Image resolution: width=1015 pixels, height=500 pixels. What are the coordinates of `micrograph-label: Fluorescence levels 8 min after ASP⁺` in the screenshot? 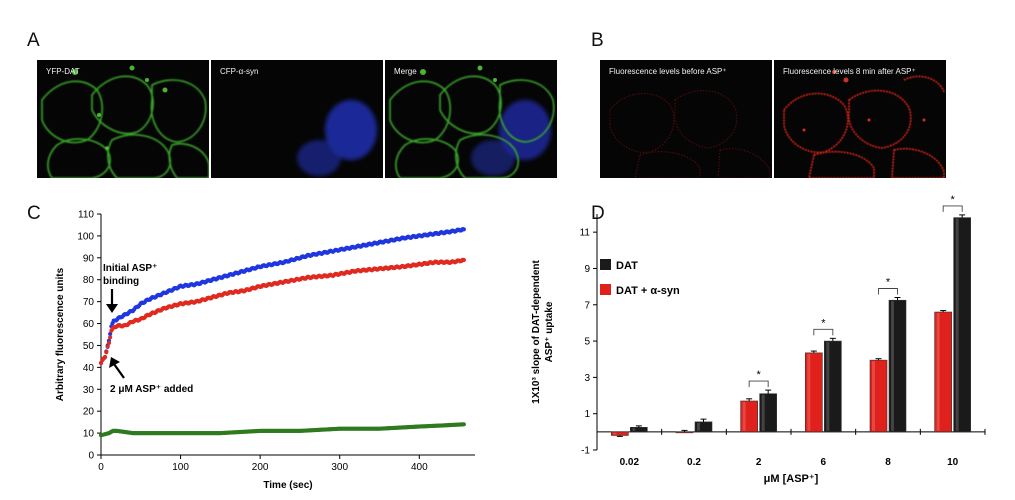 It's located at (849, 71).